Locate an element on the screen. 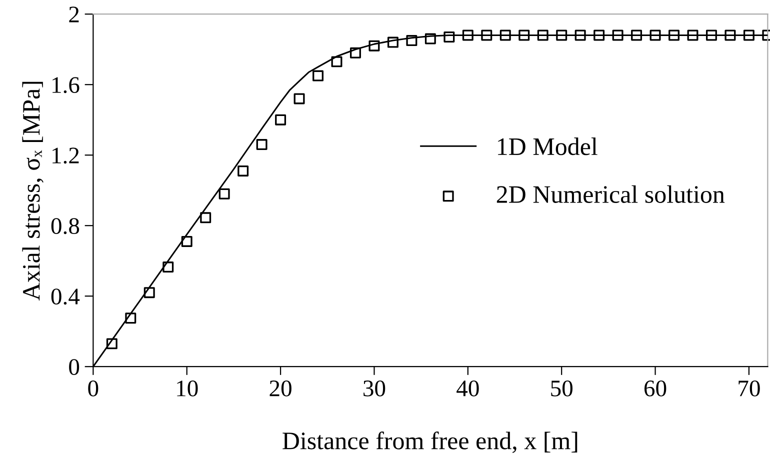 This screenshot has width=770, height=470. legend-label: 2D Numerical solution is located at coordinates (610, 194).